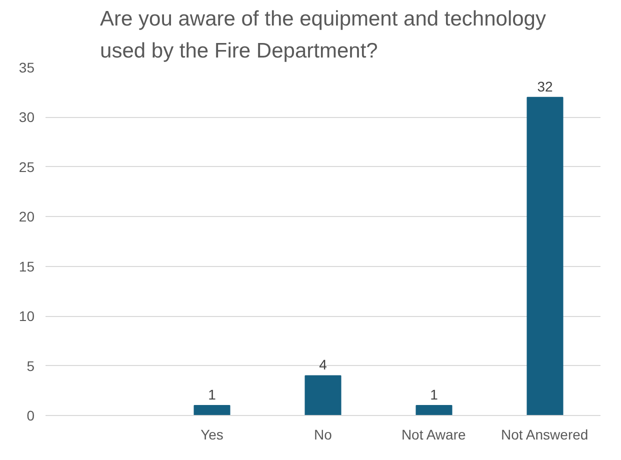 The height and width of the screenshot is (460, 621). Describe the element at coordinates (433, 434) in the screenshot. I see `x-tick-label: Not Aware` at that location.